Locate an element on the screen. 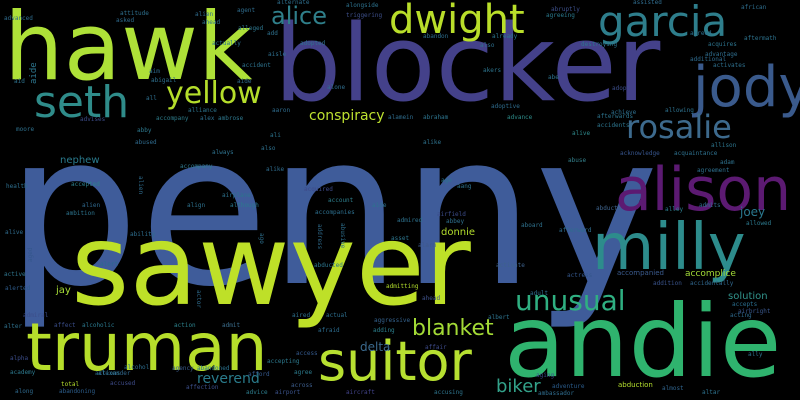  word-actress: actress is located at coordinates (580, 275).